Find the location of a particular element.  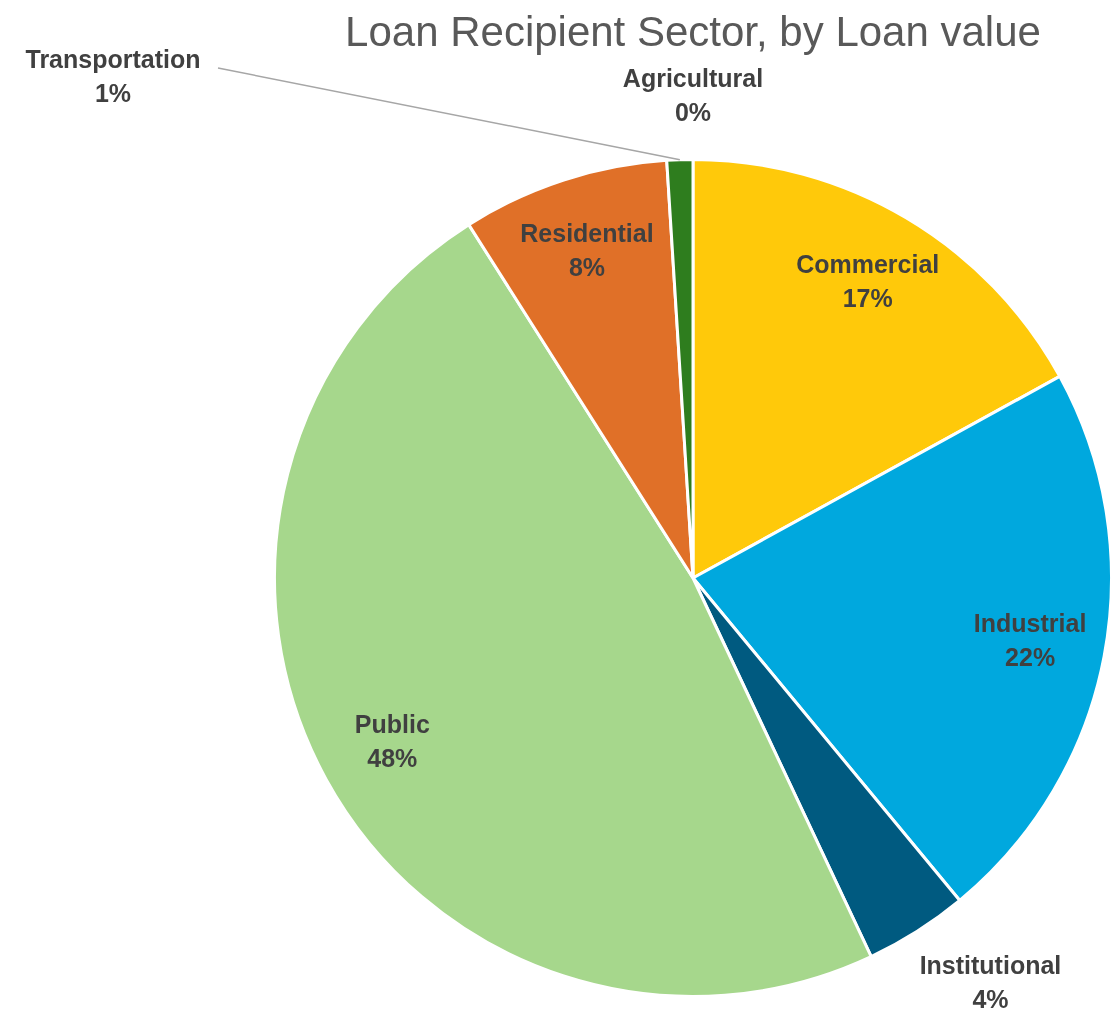

data-label: 17% is located at coordinates (867, 297).